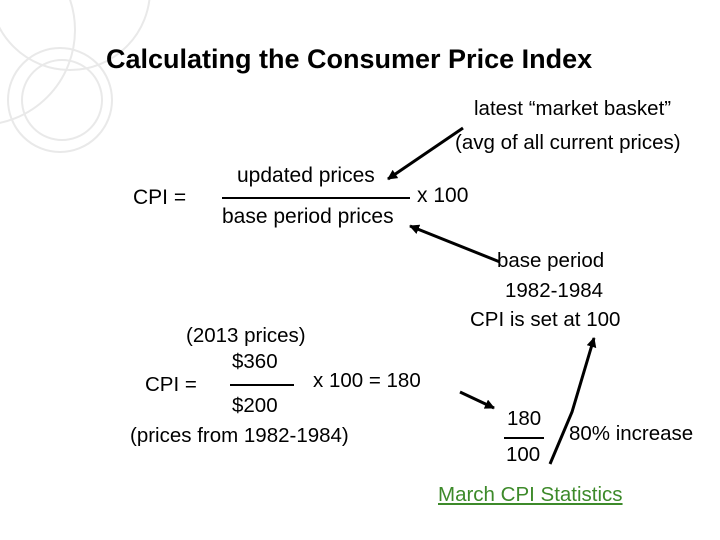  What do you see at coordinates (631, 433) in the screenshot?
I see `percent-increase-label: 80% increase` at bounding box center [631, 433].